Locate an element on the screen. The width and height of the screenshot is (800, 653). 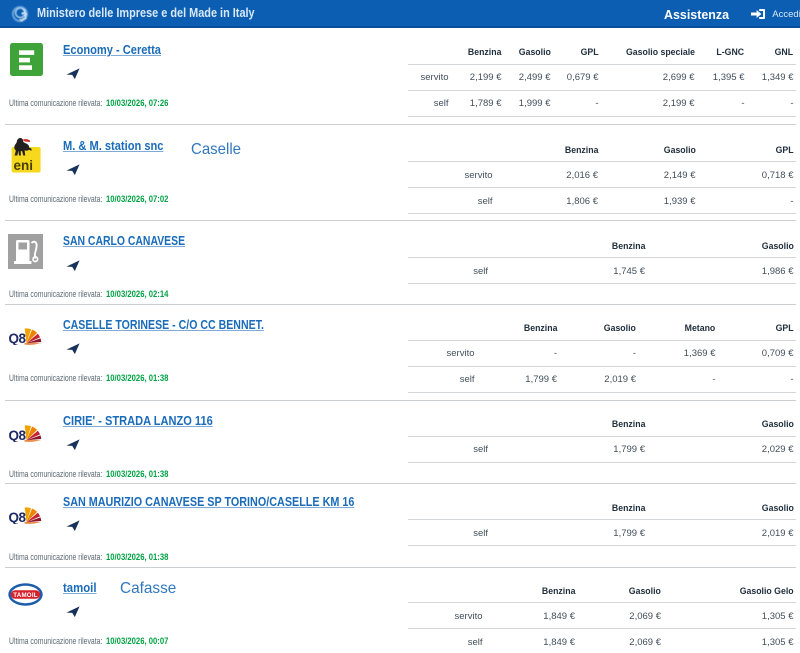
svg-text: TAMOIL is located at coordinates (25, 595).